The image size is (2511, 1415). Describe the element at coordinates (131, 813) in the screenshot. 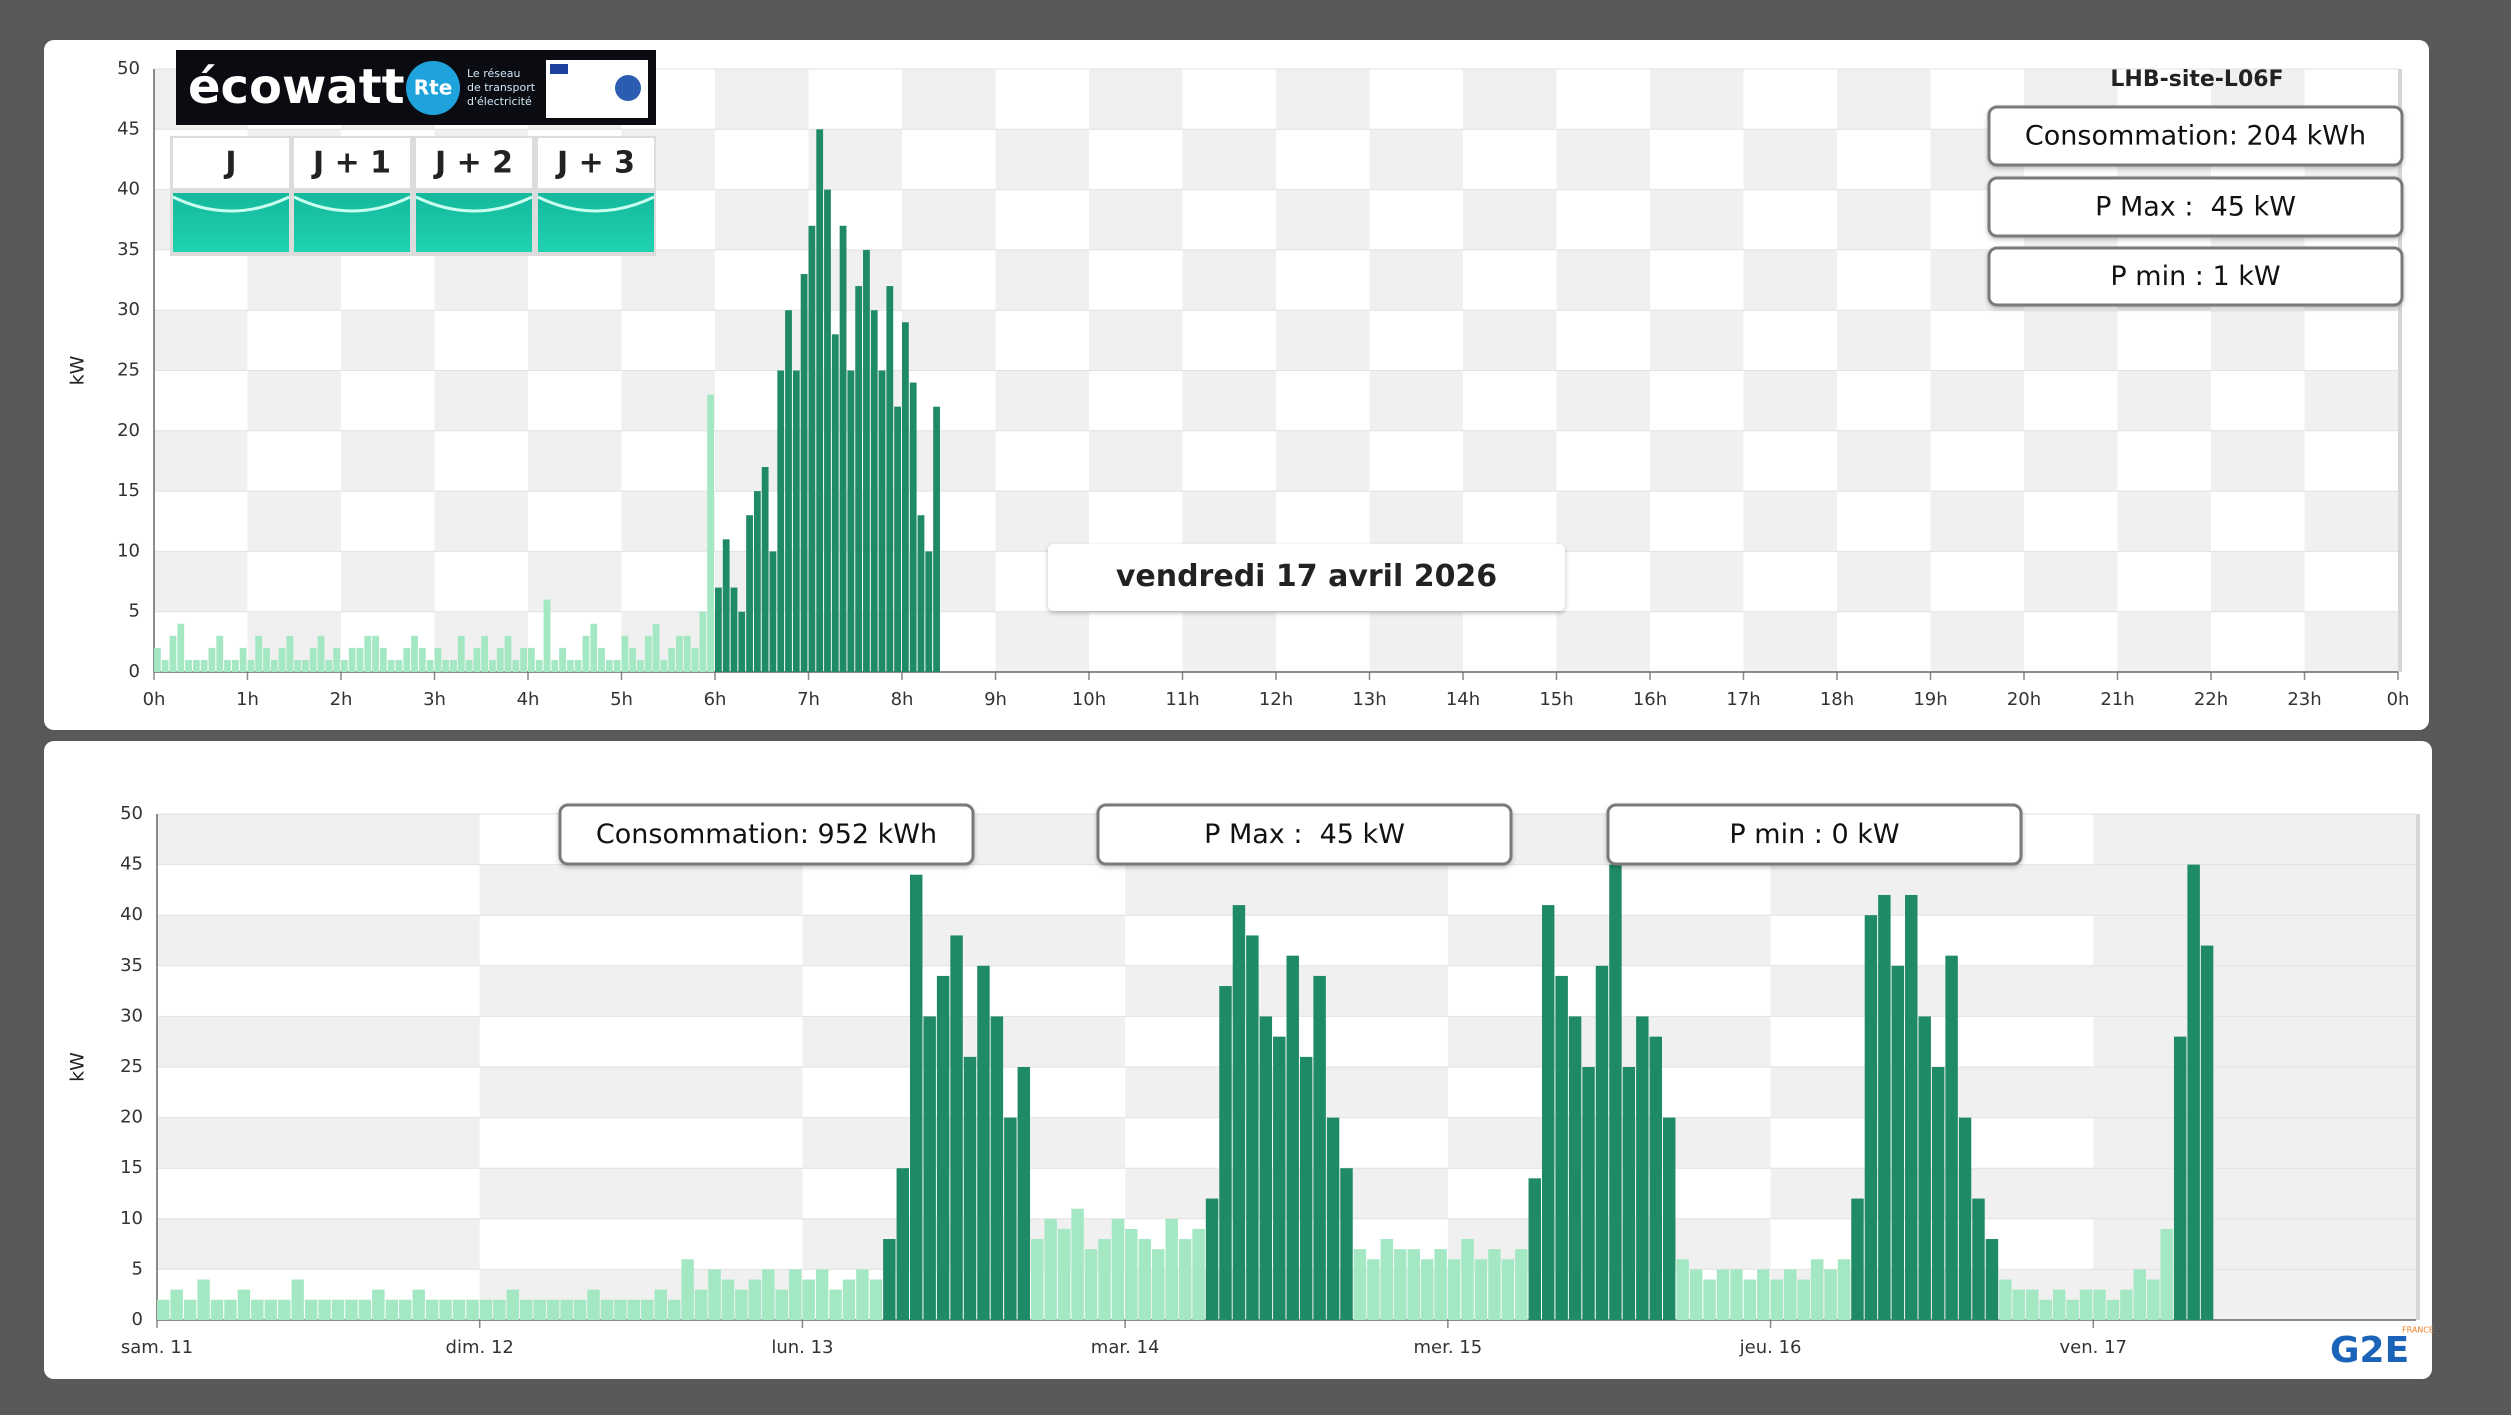

I see `y-tick-label: 50` at that location.